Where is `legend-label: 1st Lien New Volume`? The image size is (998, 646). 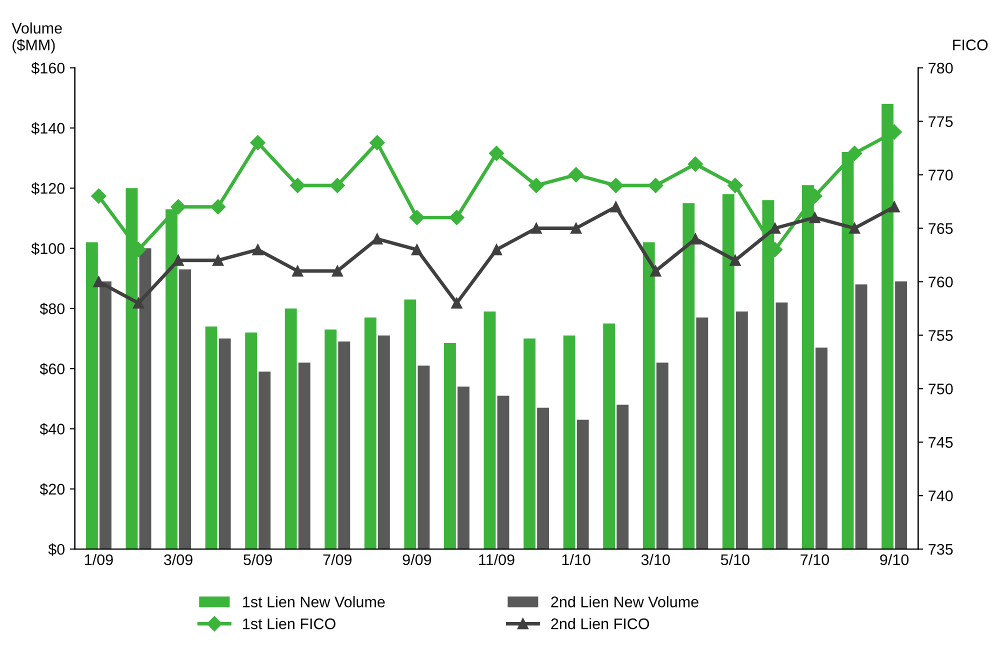 legend-label: 1st Lien New Volume is located at coordinates (314, 602).